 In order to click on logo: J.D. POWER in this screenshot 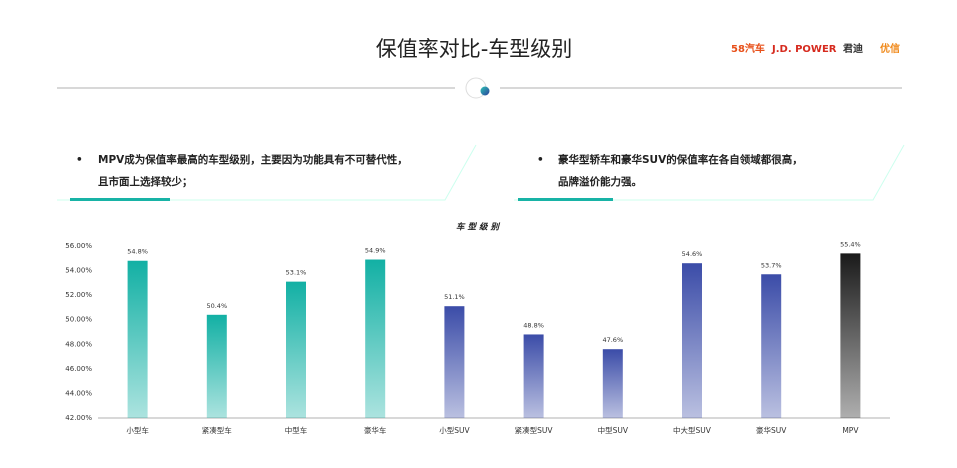, I will do `click(804, 49)`.